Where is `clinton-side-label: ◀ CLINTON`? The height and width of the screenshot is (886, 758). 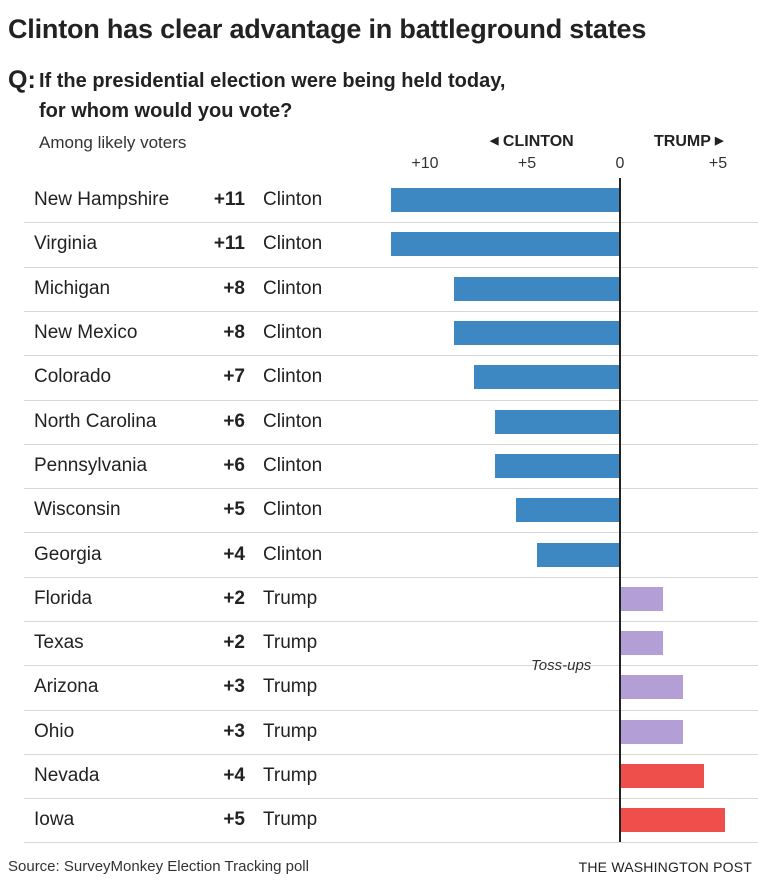
clinton-side-label: ◀ CLINTON is located at coordinates (532, 142).